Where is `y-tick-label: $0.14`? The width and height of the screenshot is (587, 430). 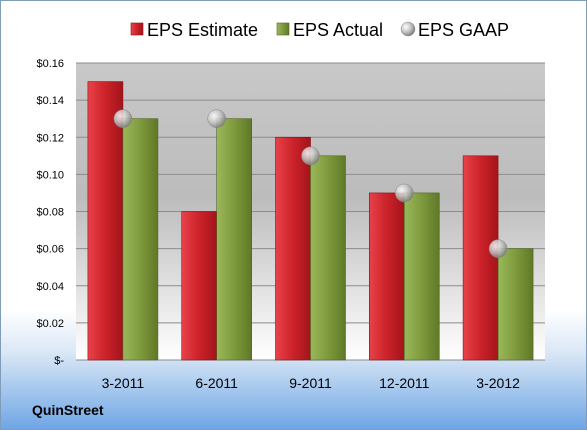 y-tick-label: $0.14 is located at coordinates (50, 101).